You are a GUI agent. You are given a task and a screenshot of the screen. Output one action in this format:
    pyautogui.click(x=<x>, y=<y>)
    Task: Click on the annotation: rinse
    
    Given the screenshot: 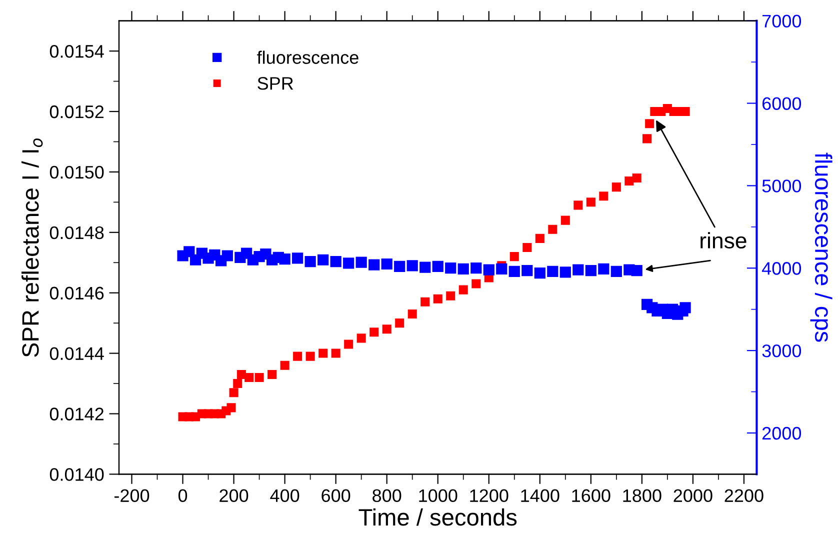 What is the action you would take?
    pyautogui.click(x=723, y=240)
    